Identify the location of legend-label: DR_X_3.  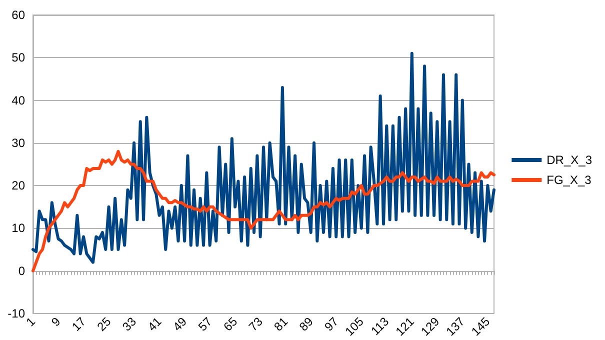
(569, 160).